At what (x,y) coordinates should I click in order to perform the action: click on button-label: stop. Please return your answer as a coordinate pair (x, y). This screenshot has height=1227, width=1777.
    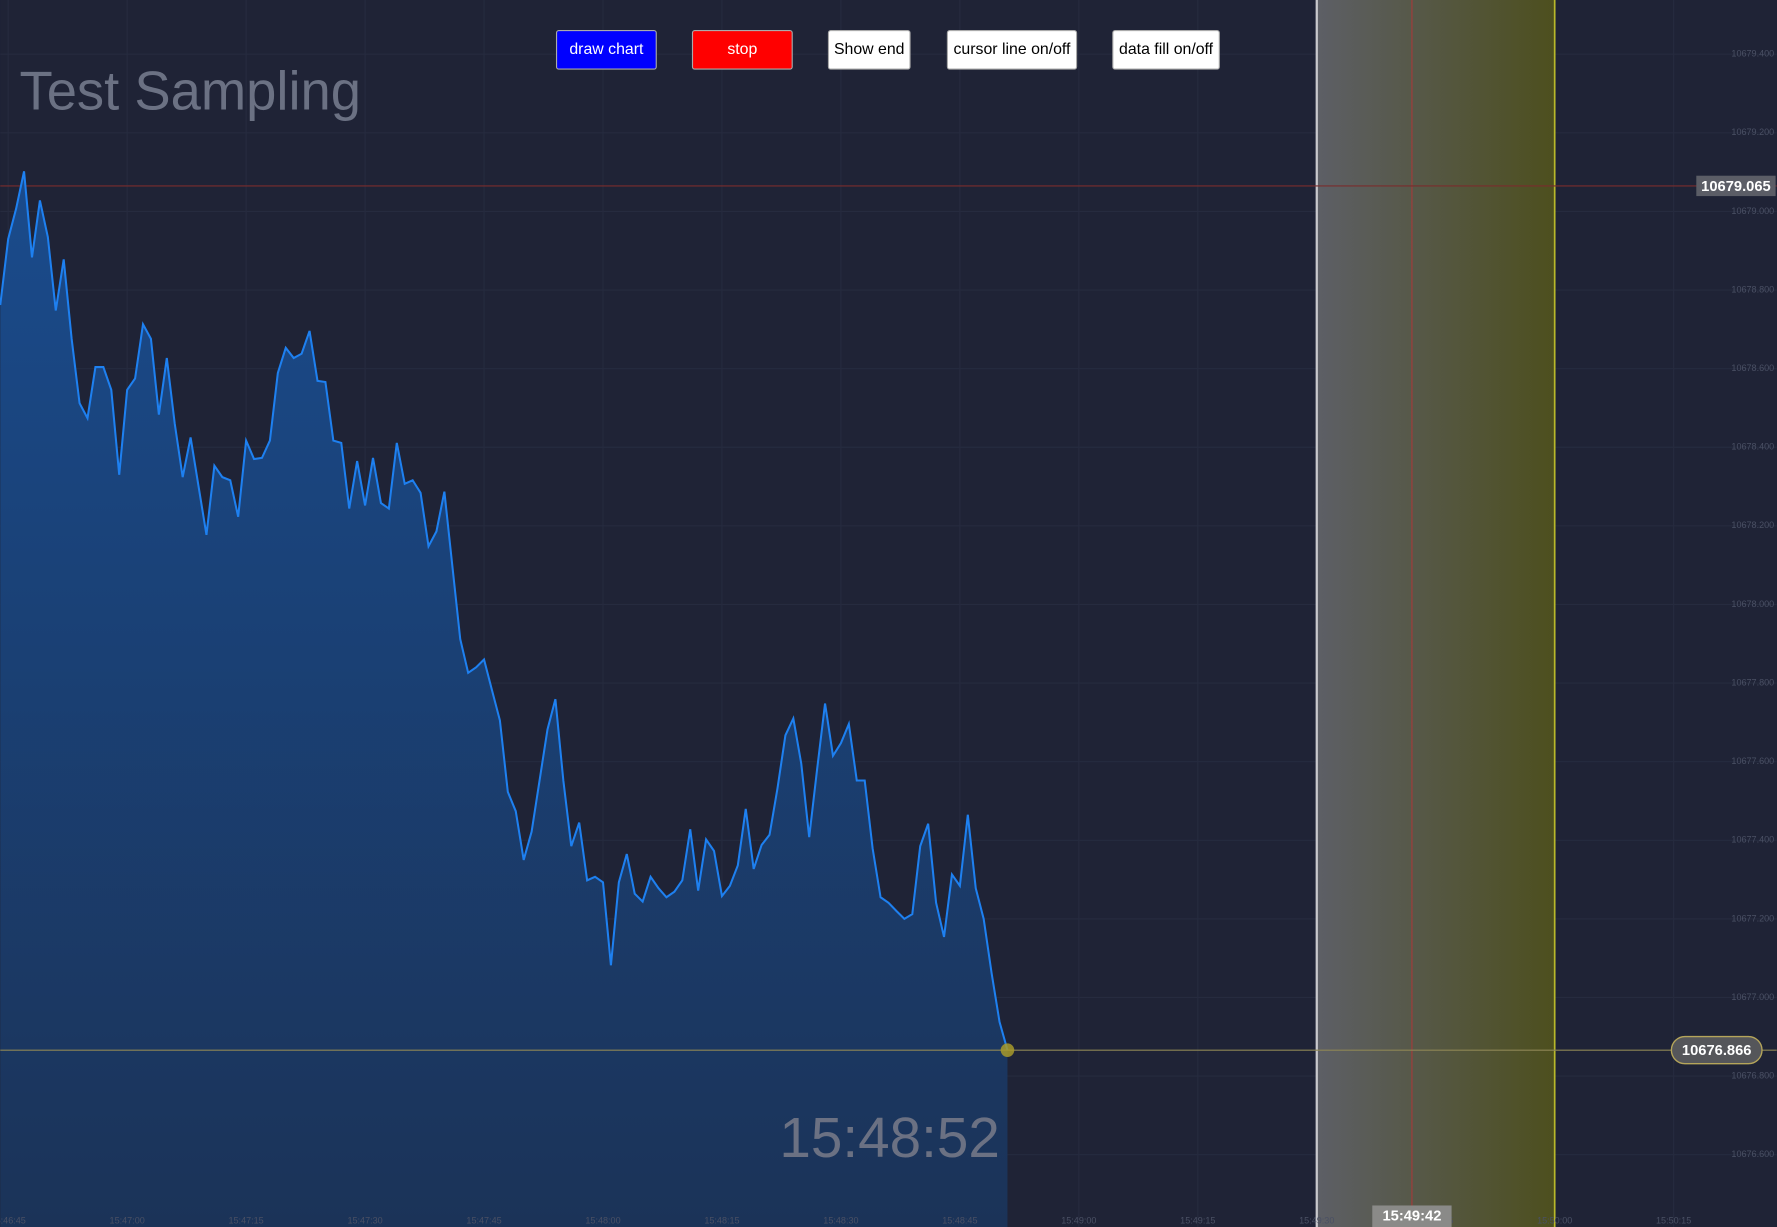
    Looking at the image, I should click on (742, 49).